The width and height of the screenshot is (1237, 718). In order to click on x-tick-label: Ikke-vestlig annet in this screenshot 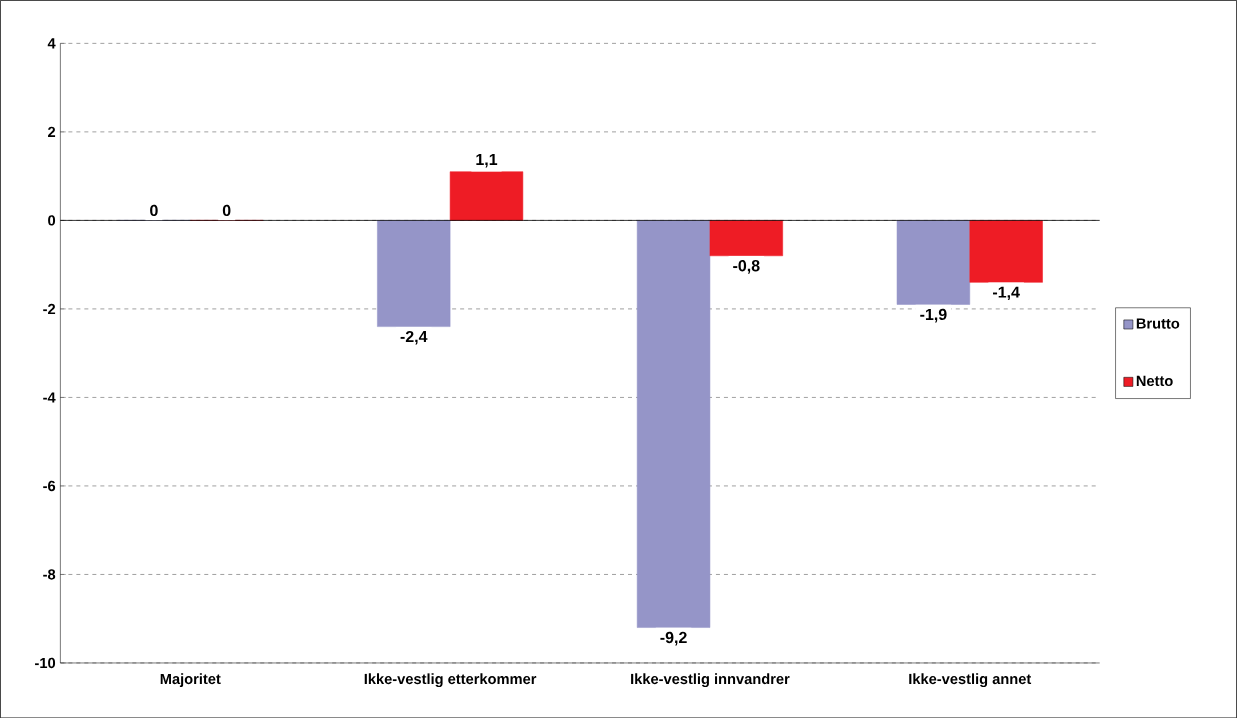, I will do `click(970, 680)`.